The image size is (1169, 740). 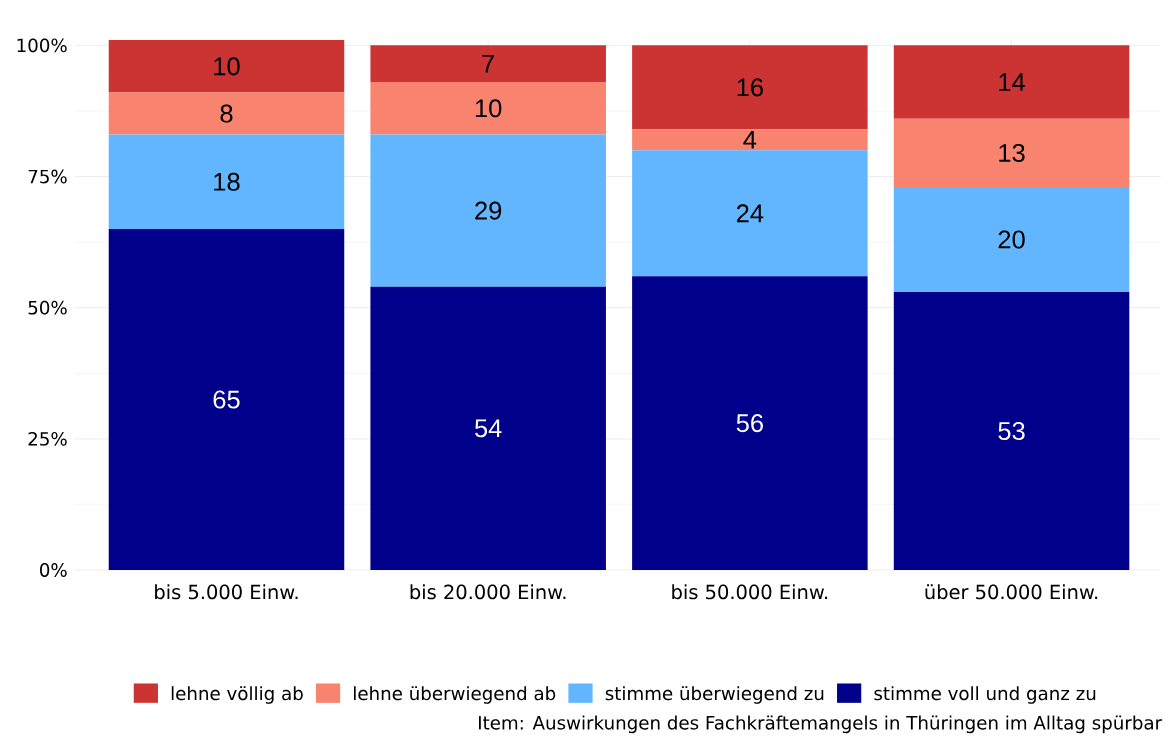 What do you see at coordinates (1011, 592) in the screenshot?
I see `x-tick-label: über 50.000 Einw.` at bounding box center [1011, 592].